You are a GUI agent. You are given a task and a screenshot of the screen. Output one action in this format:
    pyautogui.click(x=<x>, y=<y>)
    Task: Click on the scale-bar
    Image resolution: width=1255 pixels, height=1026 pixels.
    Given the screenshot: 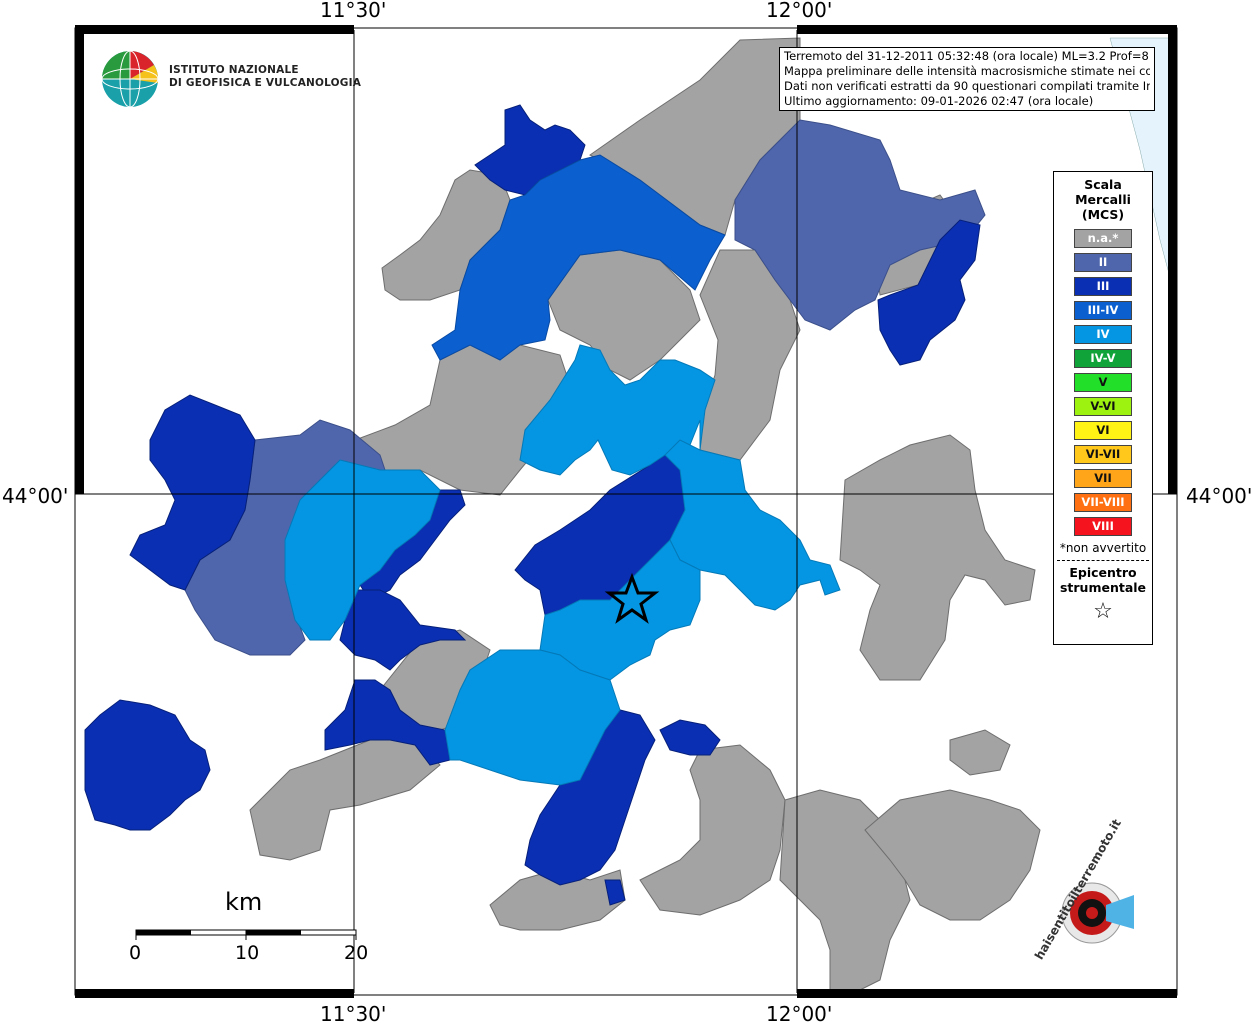 What is the action you would take?
    pyautogui.click(x=246, y=934)
    